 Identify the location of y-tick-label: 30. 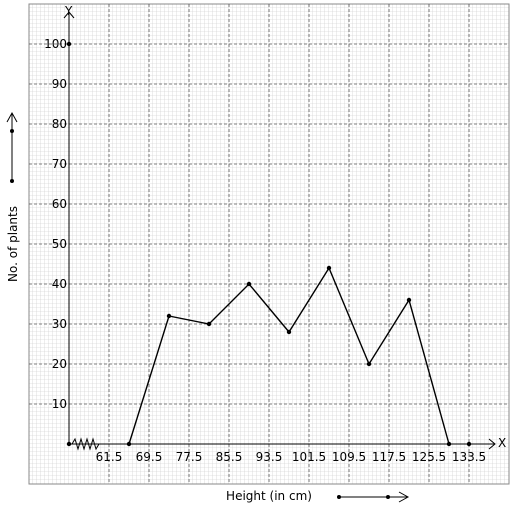
(59, 324).